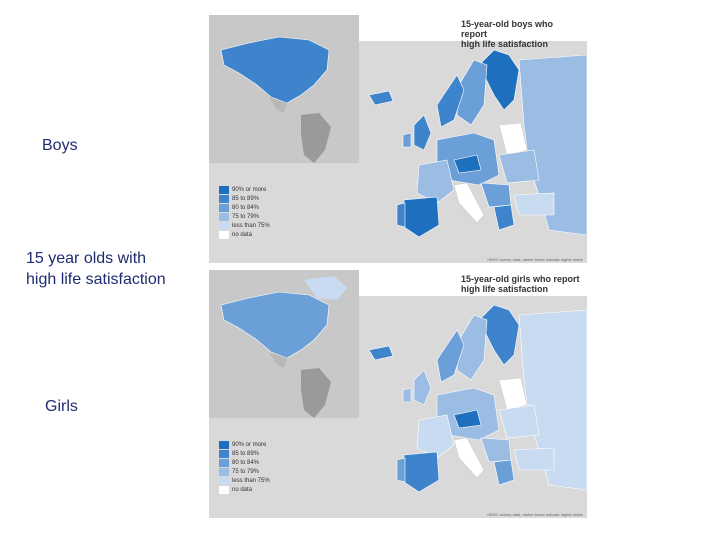 This screenshot has width=720, height=540. Describe the element at coordinates (520, 279) in the screenshot. I see `girls-map-title-line1: 15-year-old girls who report` at that location.